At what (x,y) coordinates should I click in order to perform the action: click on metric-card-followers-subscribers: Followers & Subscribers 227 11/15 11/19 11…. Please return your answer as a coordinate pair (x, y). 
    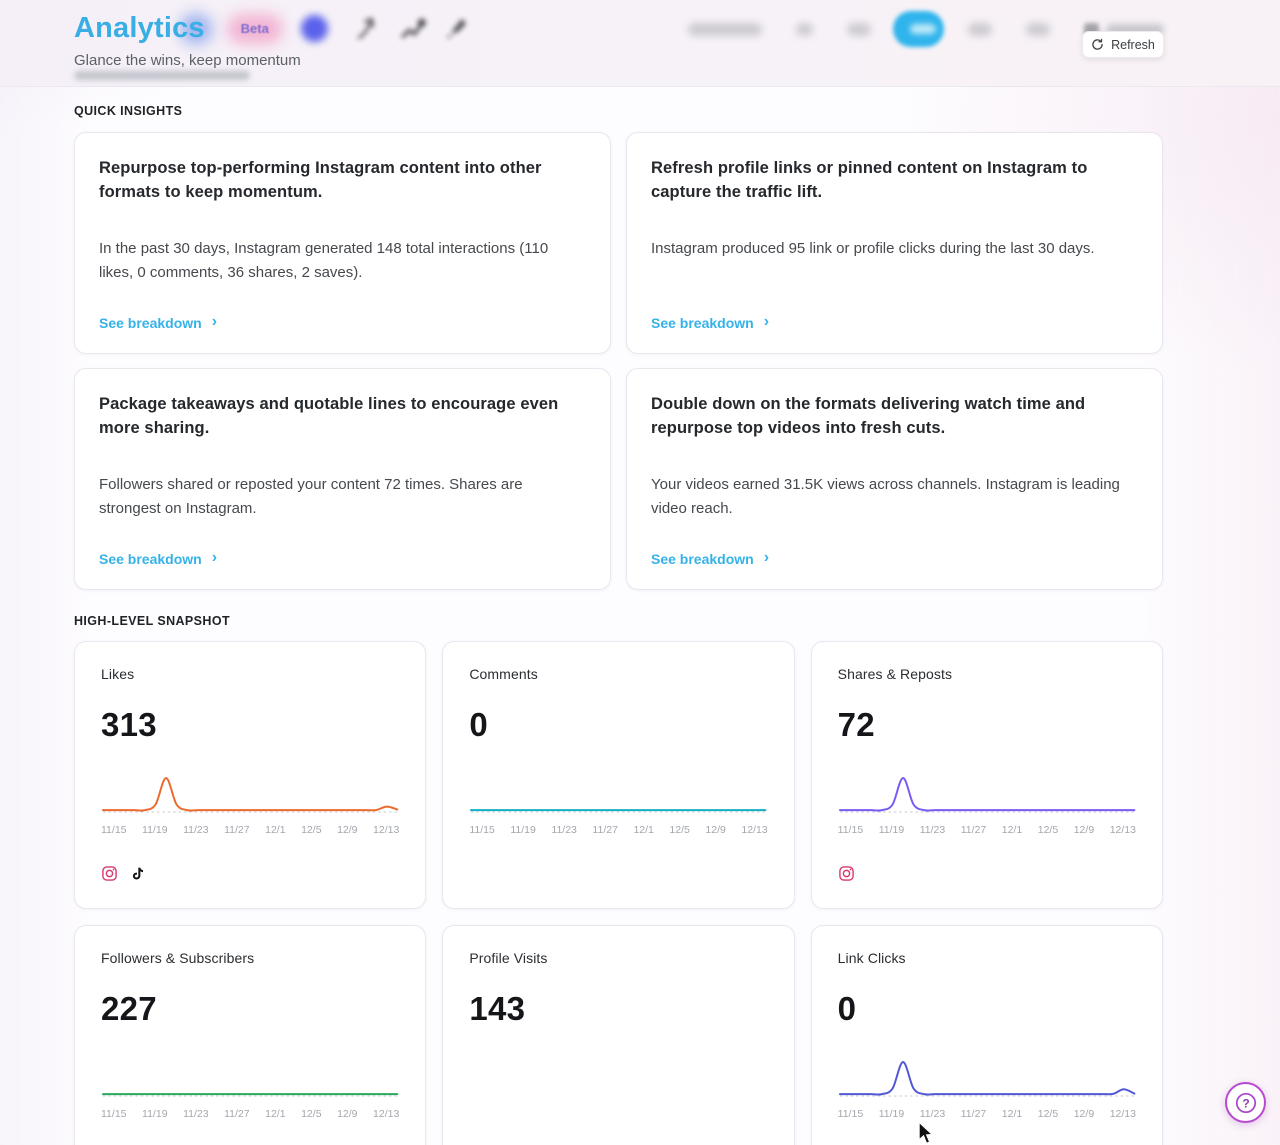
    Looking at the image, I should click on (250, 1035).